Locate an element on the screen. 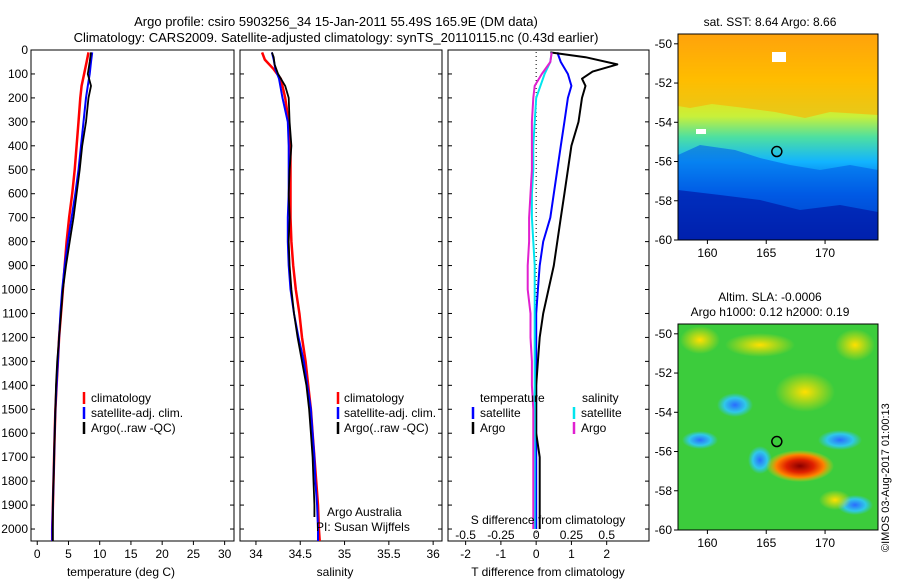  sst-coldest-area is located at coordinates (778, 215).